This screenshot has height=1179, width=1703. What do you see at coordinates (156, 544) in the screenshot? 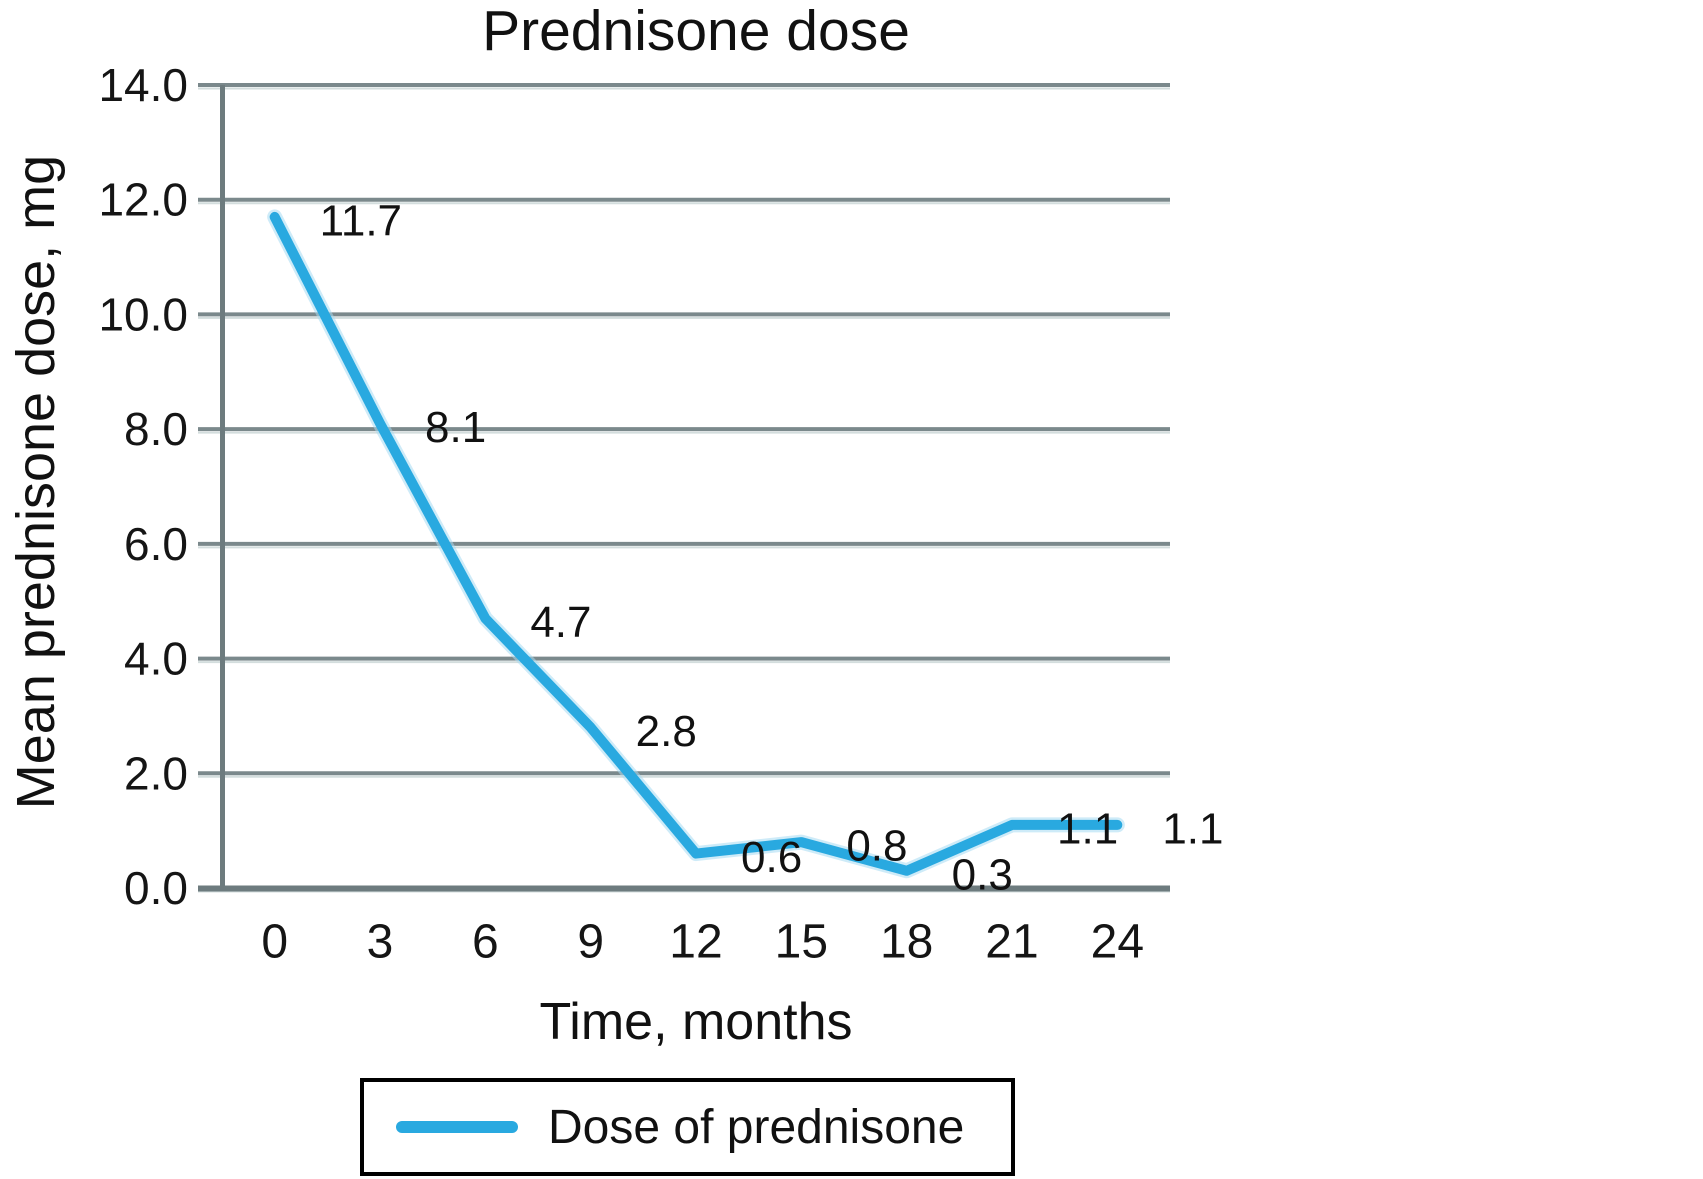
I see `y-tick-label: 6.0` at bounding box center [156, 544].